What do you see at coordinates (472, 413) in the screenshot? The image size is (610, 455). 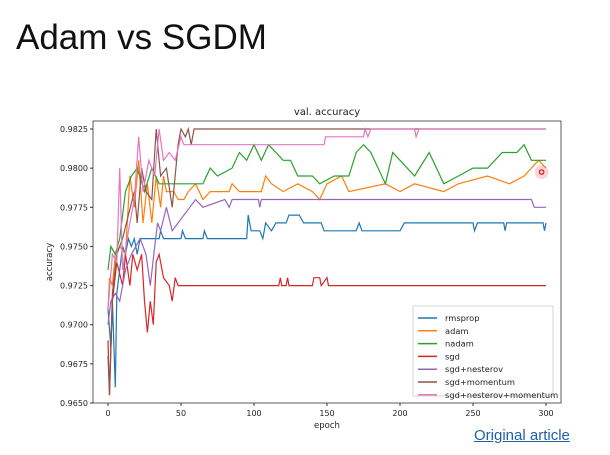 I see `x-tick-label: 250` at bounding box center [472, 413].